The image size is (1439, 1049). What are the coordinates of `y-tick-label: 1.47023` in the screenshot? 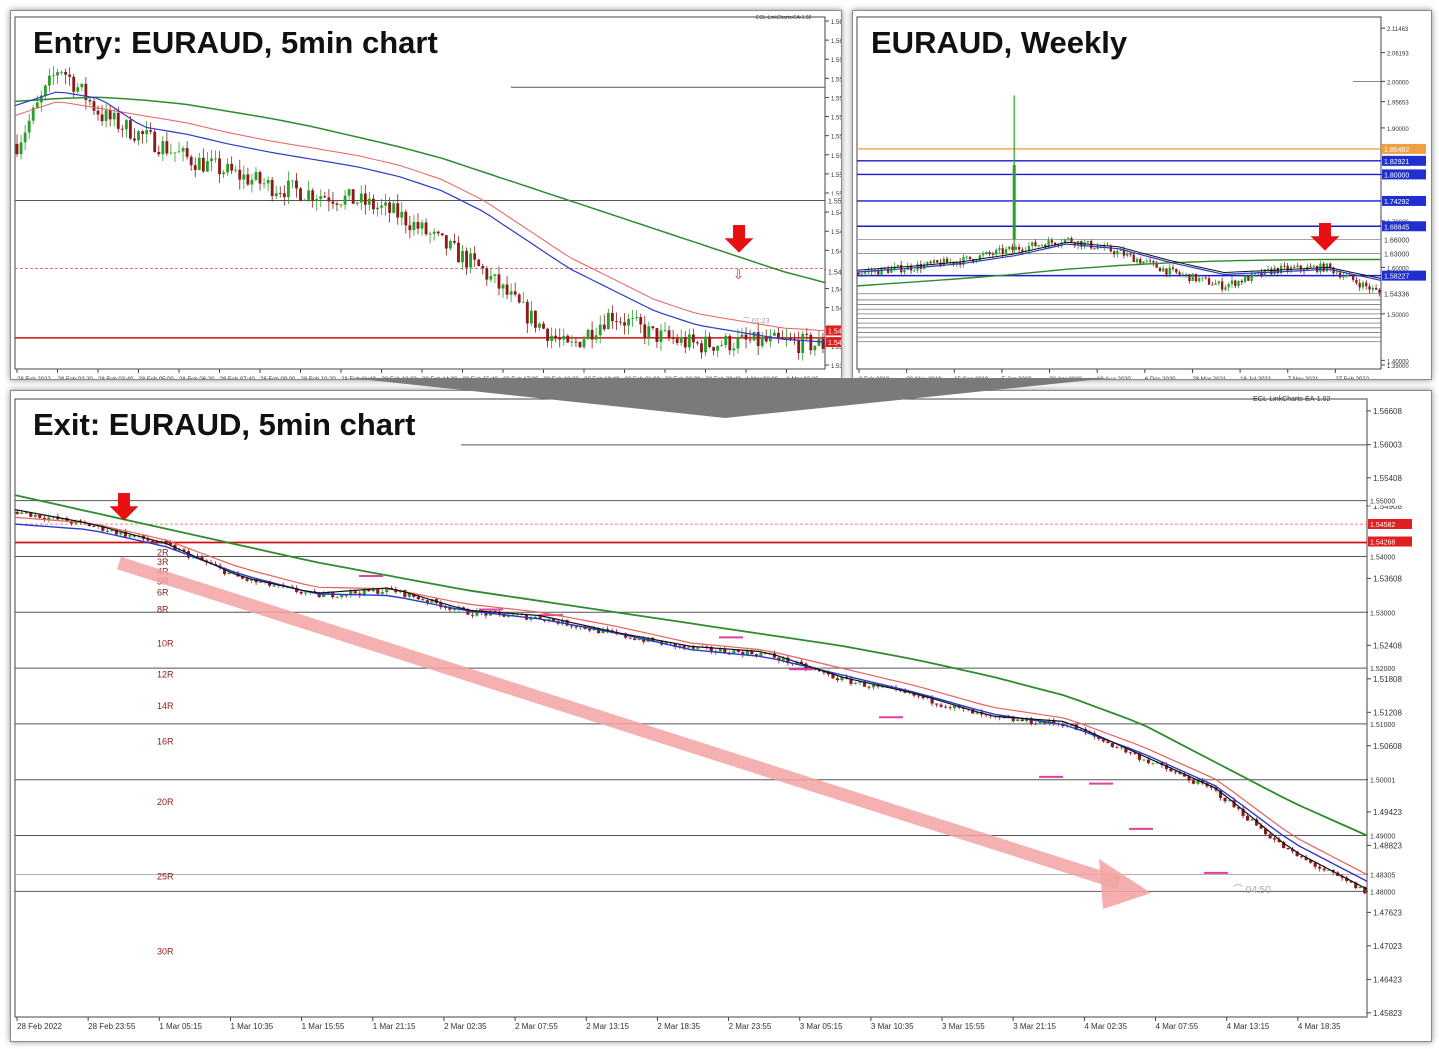 It's located at (1387, 946).